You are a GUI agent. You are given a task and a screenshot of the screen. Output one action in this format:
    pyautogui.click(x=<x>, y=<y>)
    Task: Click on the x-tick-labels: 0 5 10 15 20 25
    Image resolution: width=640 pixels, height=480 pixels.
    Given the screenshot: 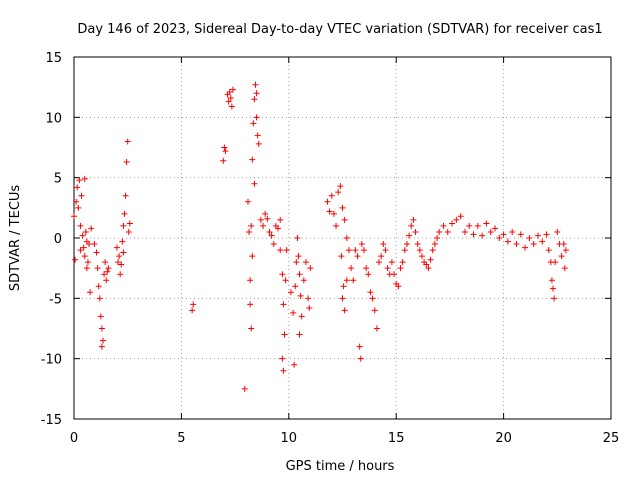 What is the action you would take?
    pyautogui.click(x=344, y=438)
    